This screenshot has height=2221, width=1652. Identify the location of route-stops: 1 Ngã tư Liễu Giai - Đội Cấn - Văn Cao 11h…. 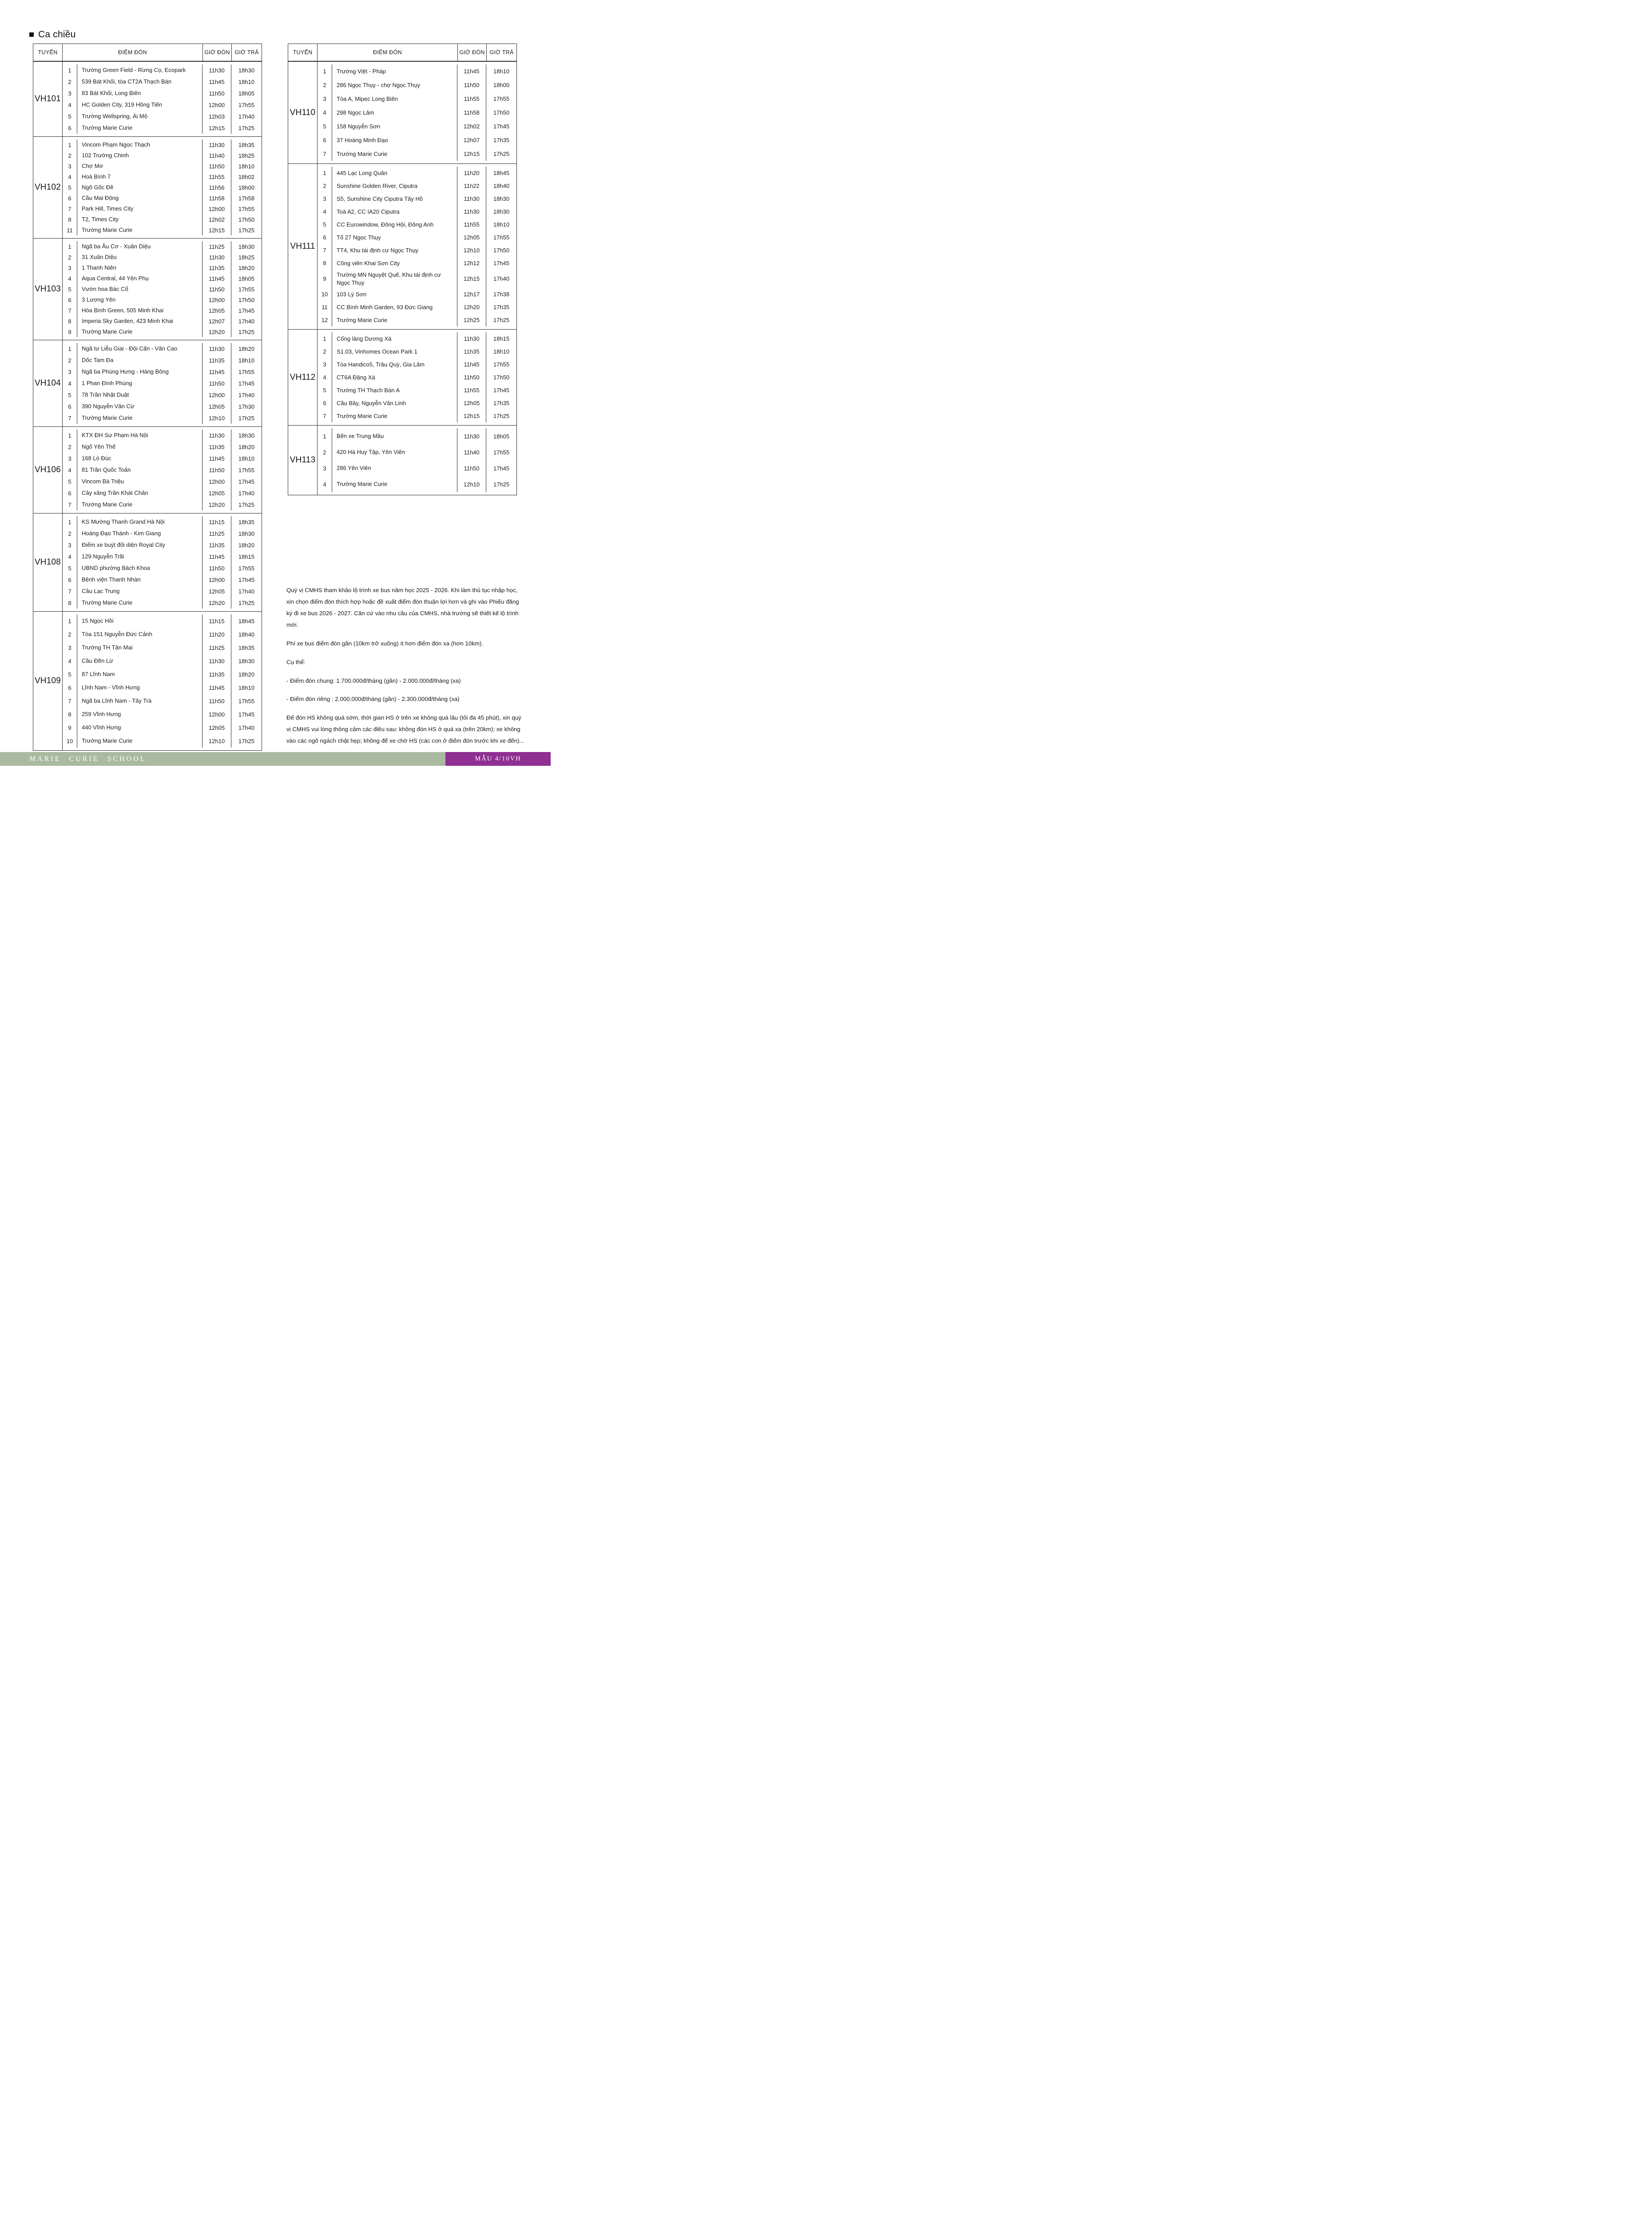
(162, 383).